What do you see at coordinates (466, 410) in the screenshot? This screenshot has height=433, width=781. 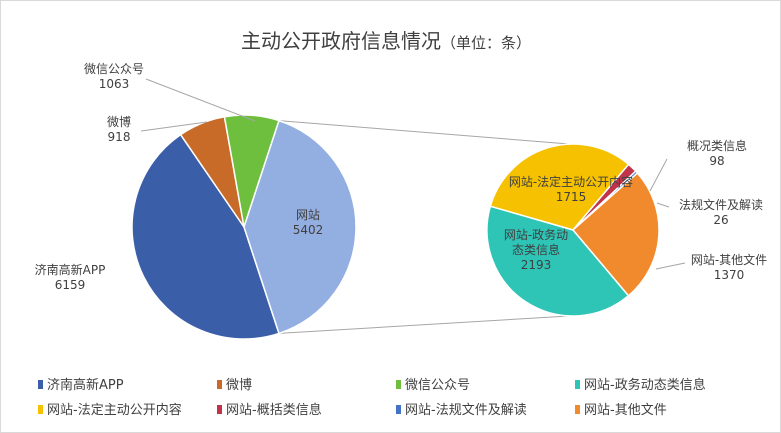 I see `legend-label-6: 网站-法规文件及解读` at bounding box center [466, 410].